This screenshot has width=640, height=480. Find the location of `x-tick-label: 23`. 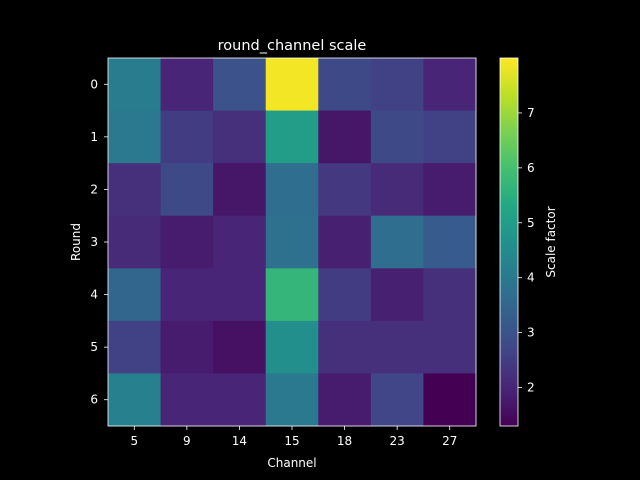

x-tick-label: 23 is located at coordinates (397, 441).